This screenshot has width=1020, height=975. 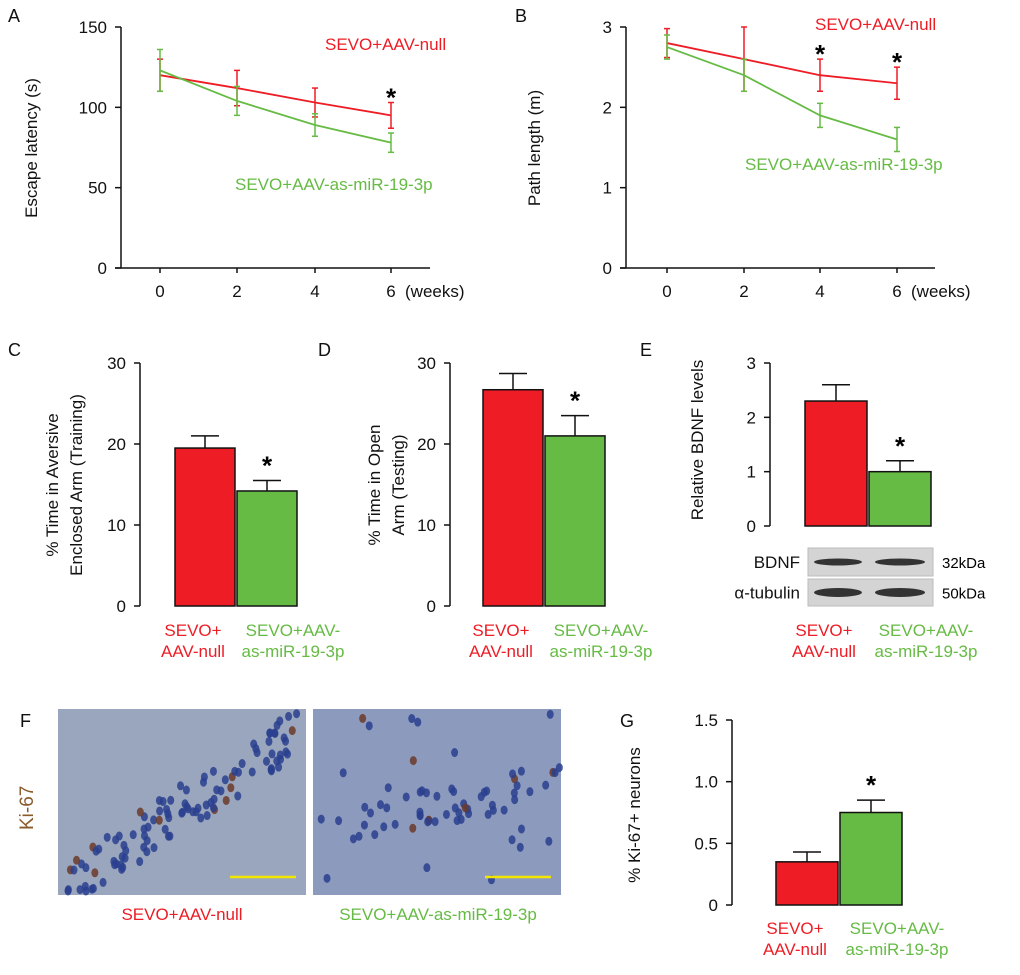 I want to click on blot-size-label: 50kDa, so click(x=964, y=594).